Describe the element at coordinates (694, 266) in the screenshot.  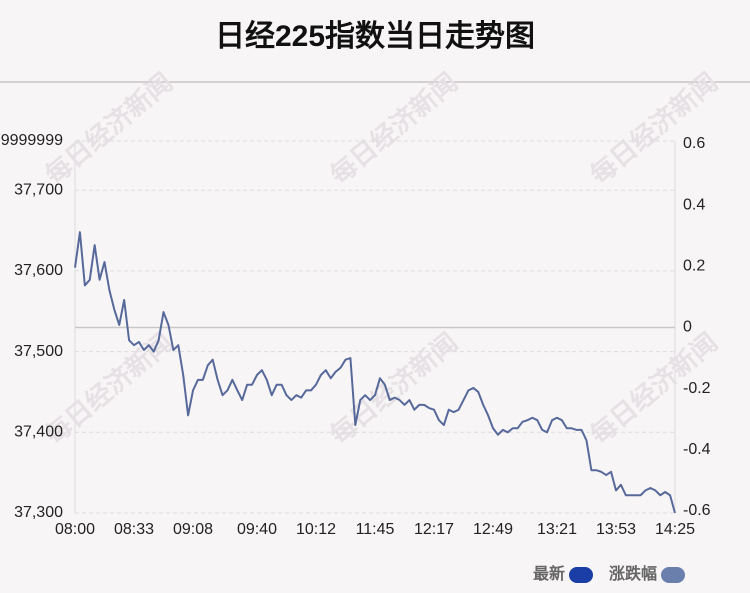
I see `y2-tick-label: 0.2` at that location.